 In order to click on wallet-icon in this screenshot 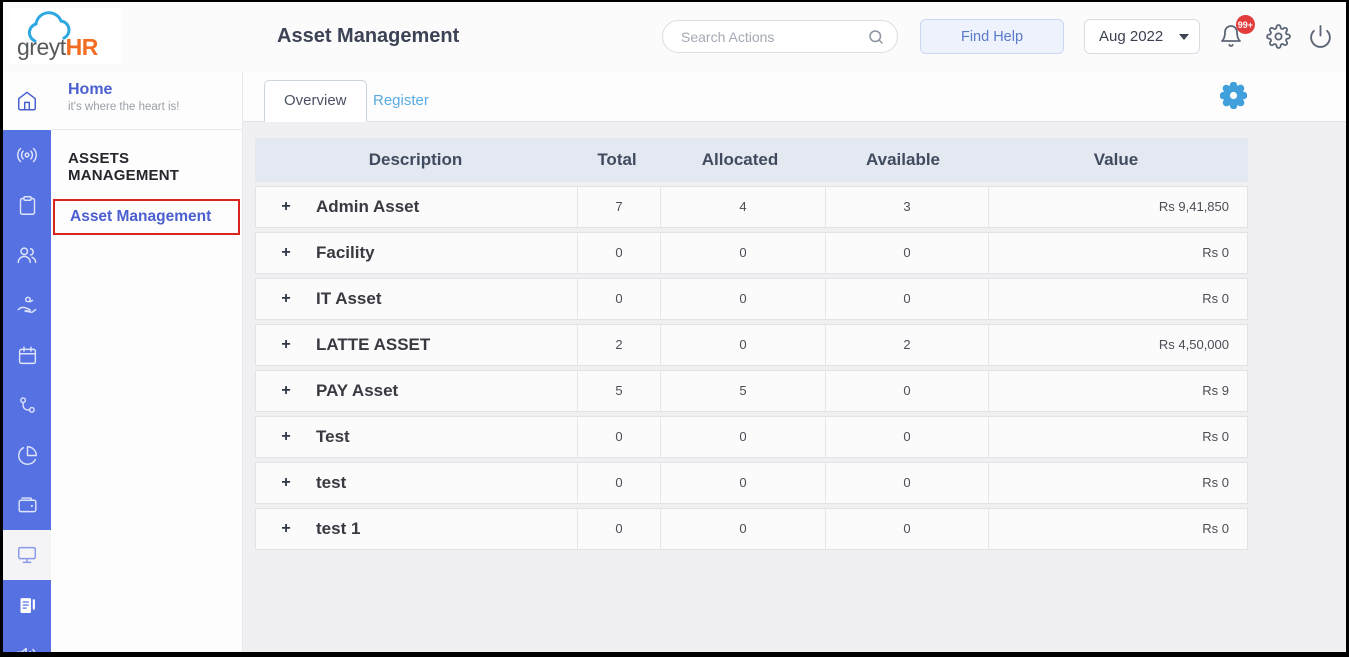, I will do `click(27, 504)`.